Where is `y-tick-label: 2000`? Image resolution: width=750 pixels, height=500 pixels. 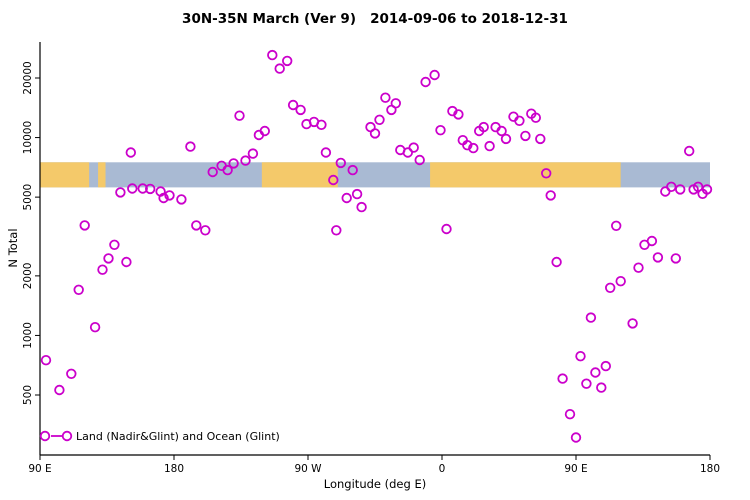 y-tick-label: 2000 is located at coordinates (28, 276).